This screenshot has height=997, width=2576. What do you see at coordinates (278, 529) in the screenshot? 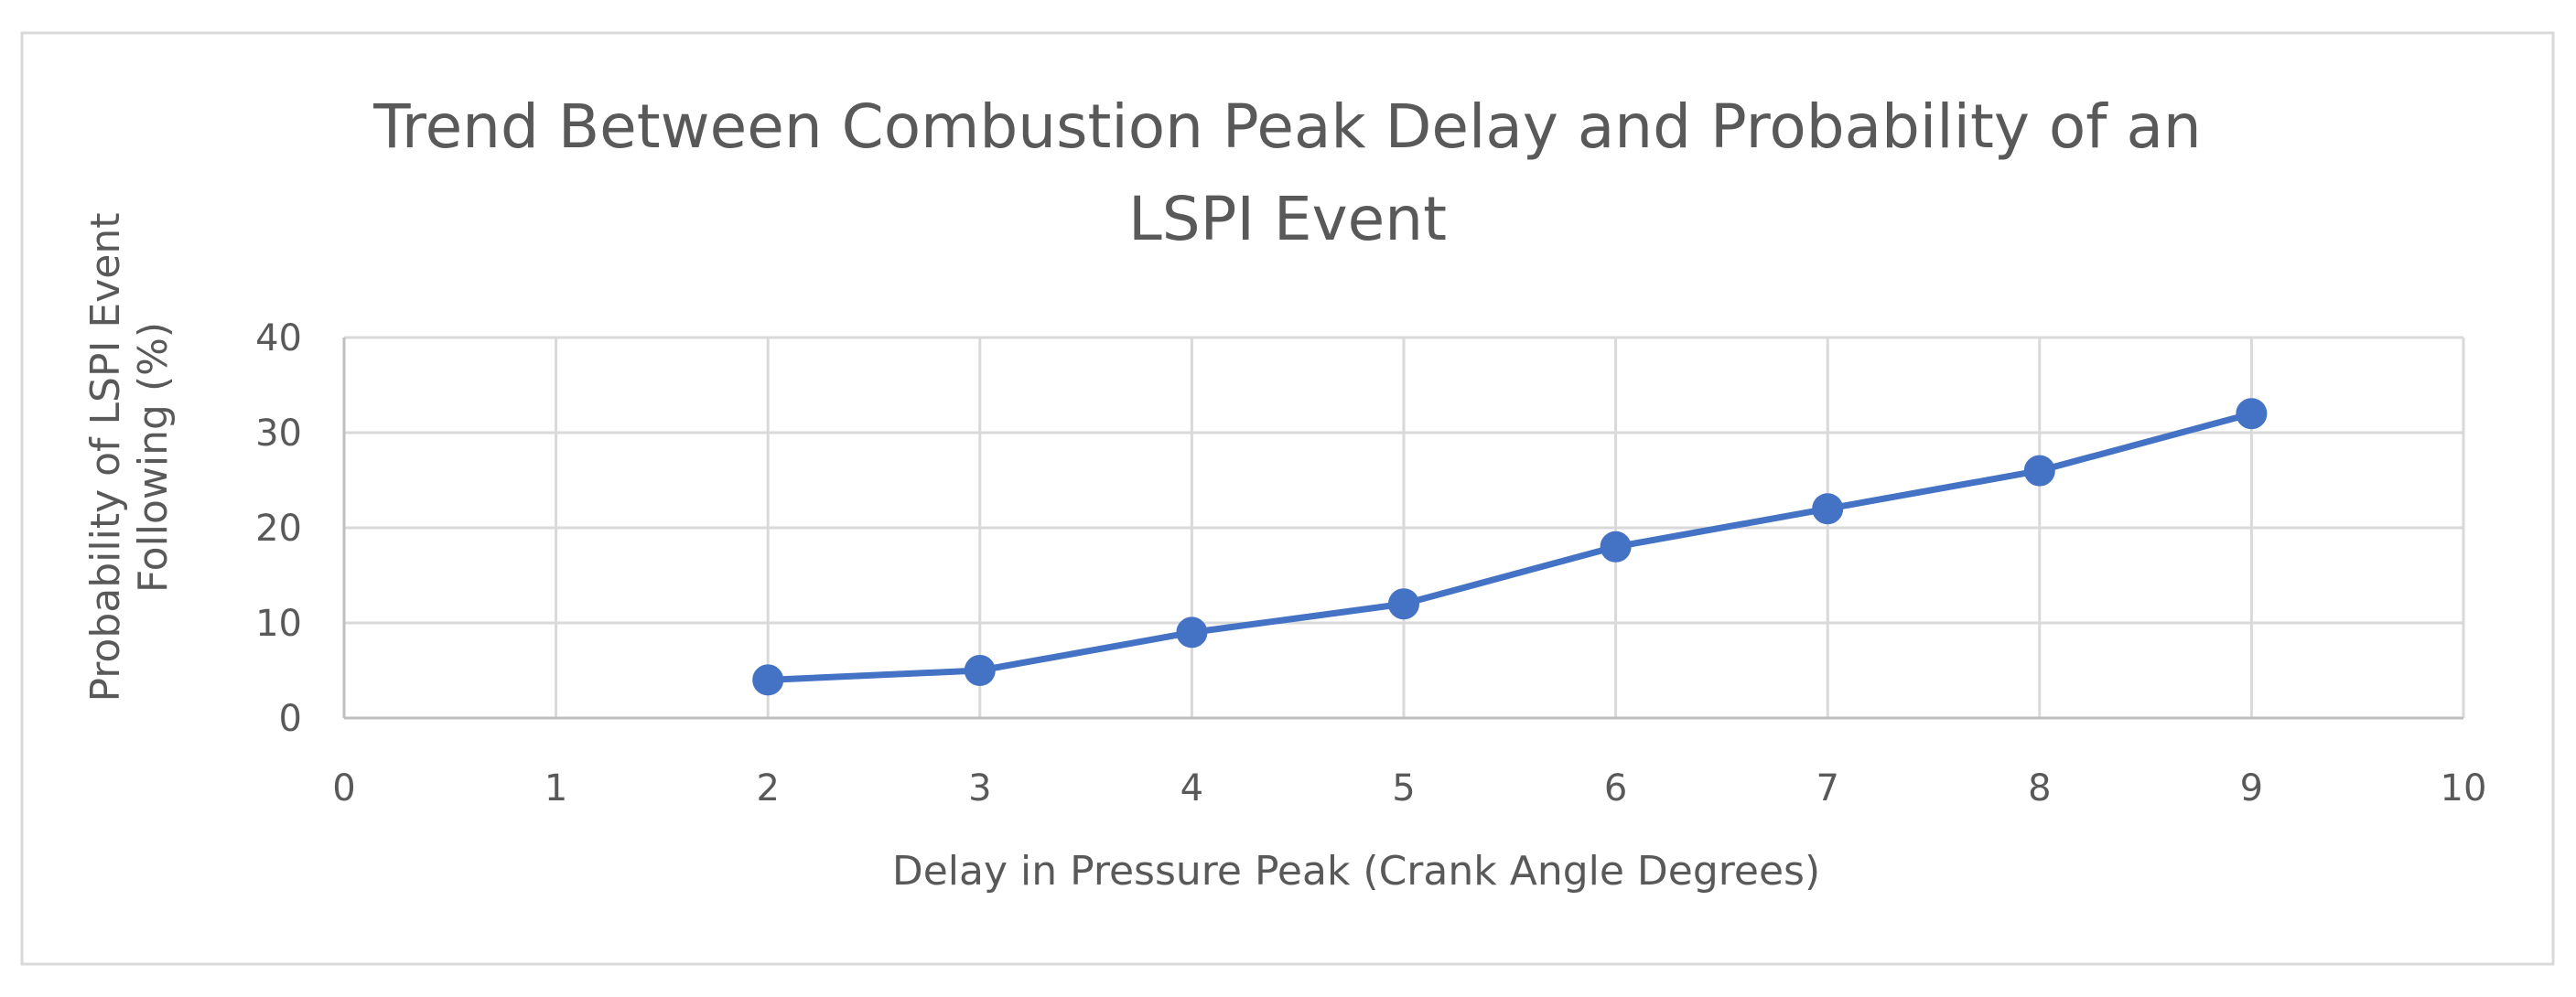
I see `y-tick-label-20: 20` at bounding box center [278, 529].